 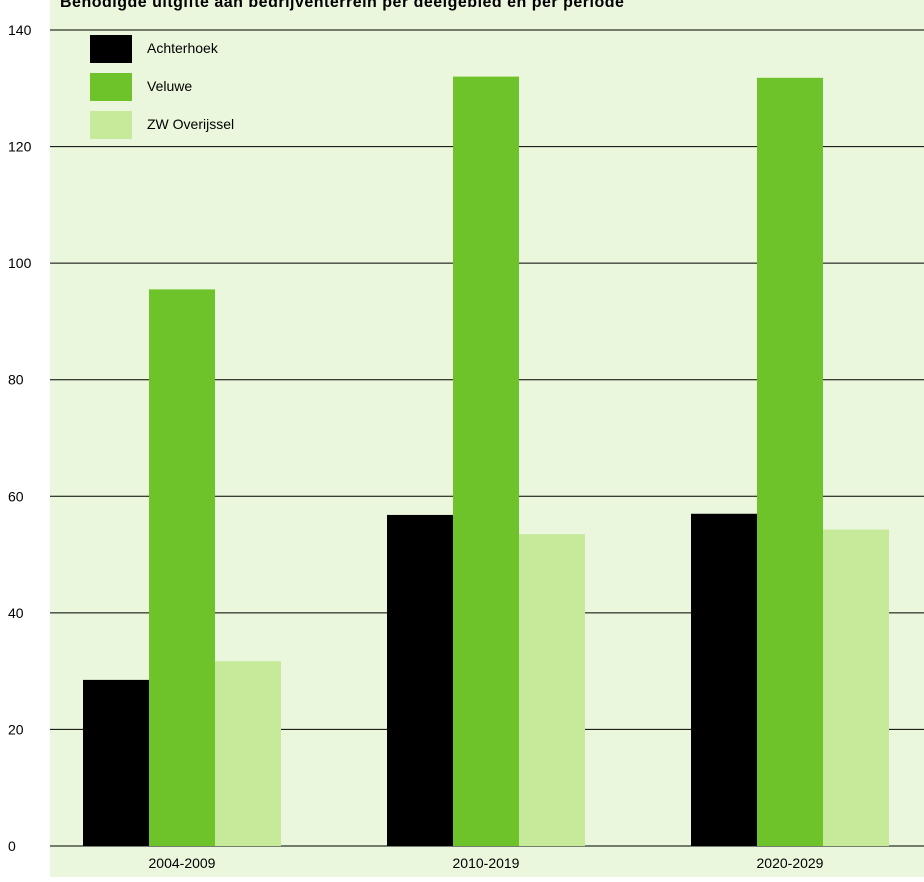 What do you see at coordinates (182, 567) in the screenshot?
I see `bar-veluwe-2004-2009` at bounding box center [182, 567].